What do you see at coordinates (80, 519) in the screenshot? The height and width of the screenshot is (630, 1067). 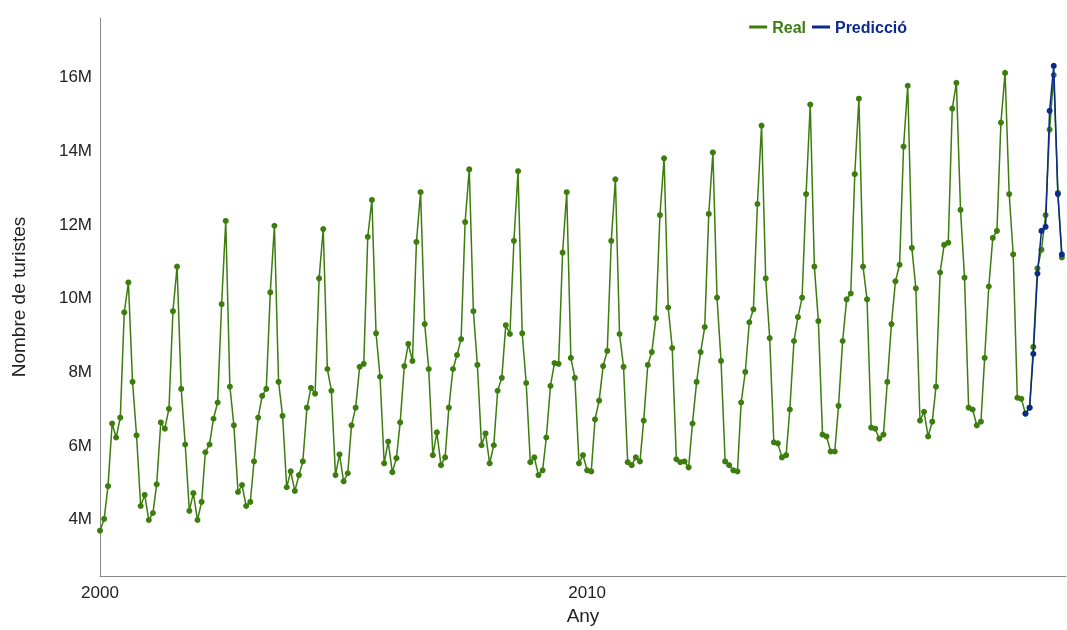 I see `y-tick-label: 4M` at bounding box center [80, 519].